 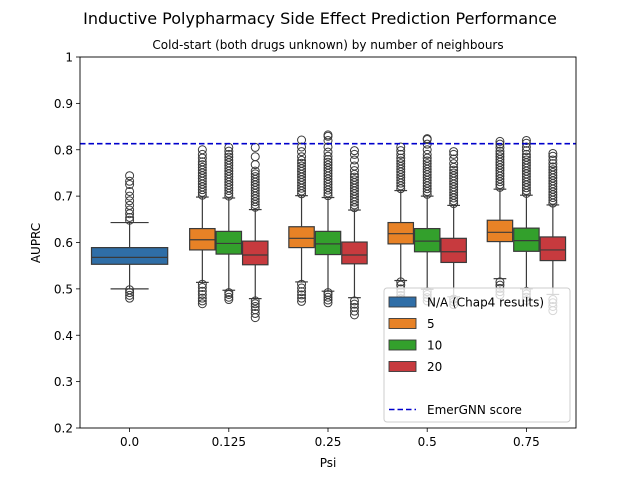 I want to click on y-tick-label: 0.7, so click(x=63, y=197).